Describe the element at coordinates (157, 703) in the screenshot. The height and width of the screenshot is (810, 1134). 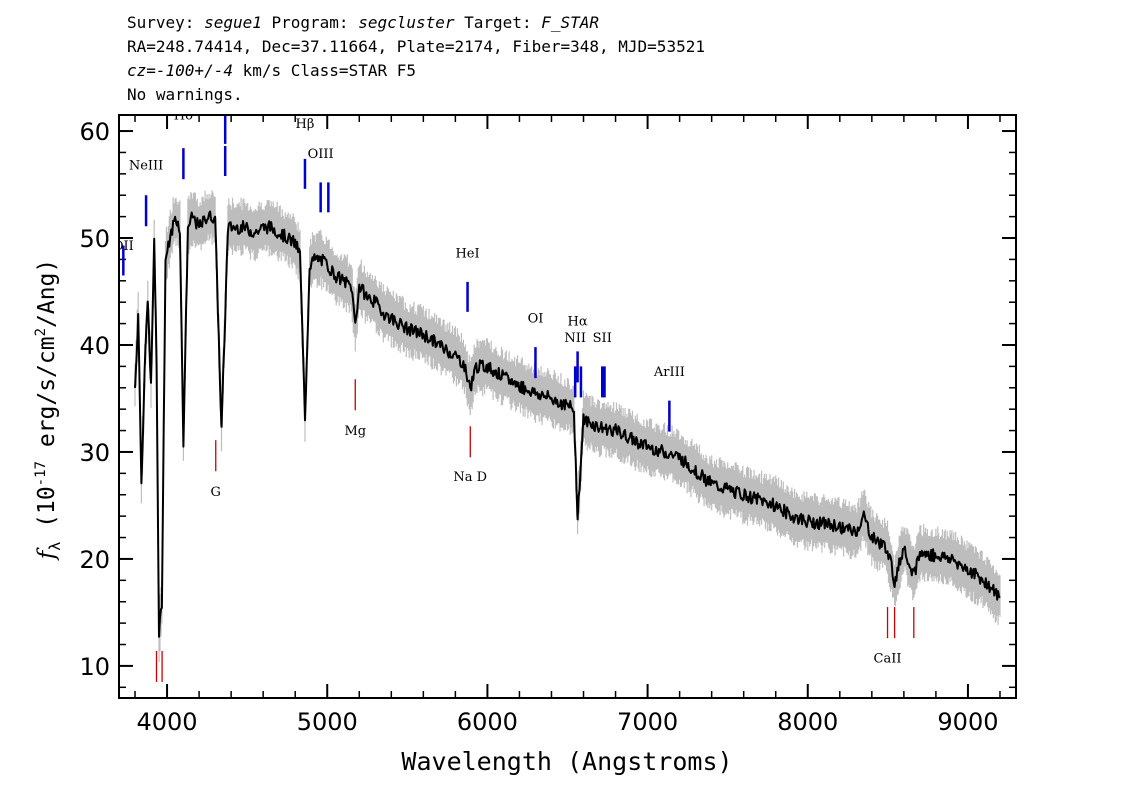
I see `spectral-line-label: K` at that location.